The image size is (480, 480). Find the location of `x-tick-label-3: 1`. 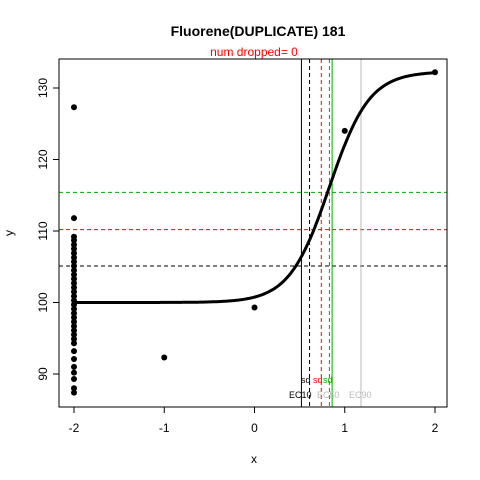

x-tick-label-3: 1 is located at coordinates (344, 428).